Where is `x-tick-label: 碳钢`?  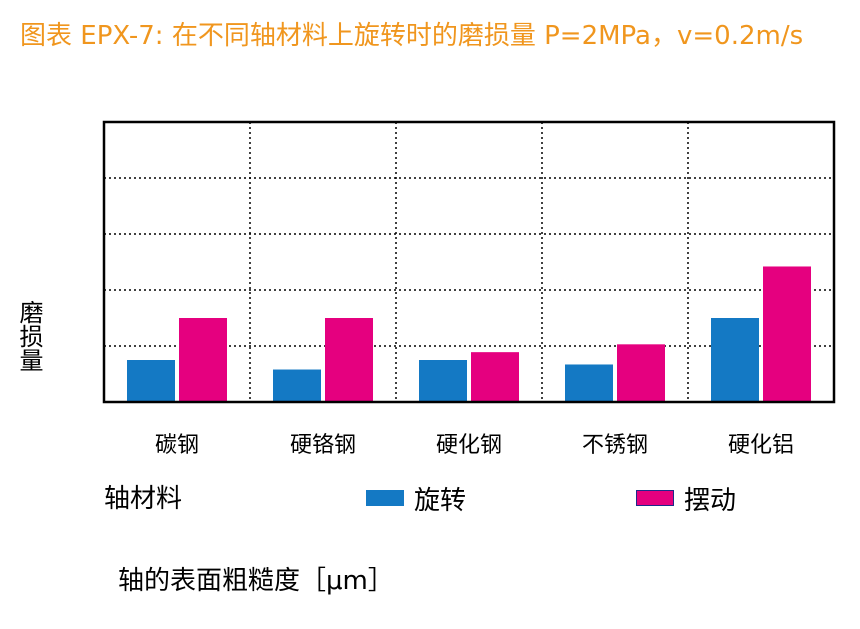 x-tick-label: 碳钢 is located at coordinates (177, 445).